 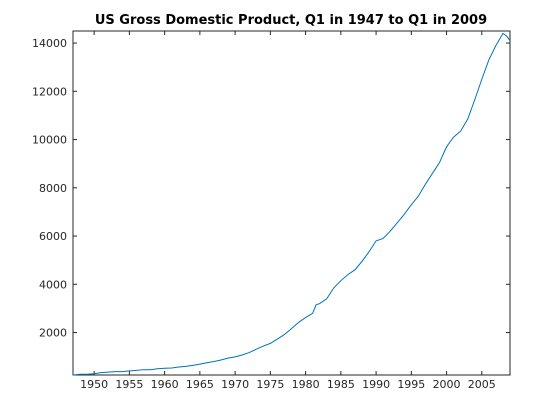 I want to click on x-tick-label: 1960, so click(x=165, y=384).